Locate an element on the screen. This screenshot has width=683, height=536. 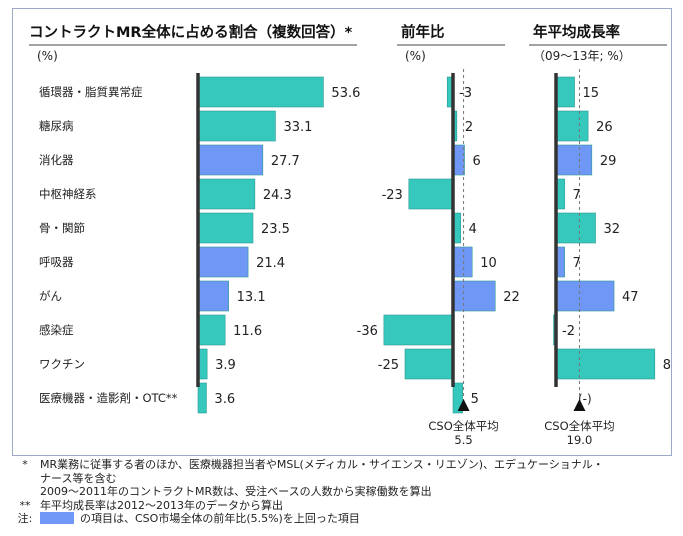
footnote-1-cont: 2009～2011年のコントラクトMR数は、受注ベースの人数から実稼働数を算出 is located at coordinates (344, 492).